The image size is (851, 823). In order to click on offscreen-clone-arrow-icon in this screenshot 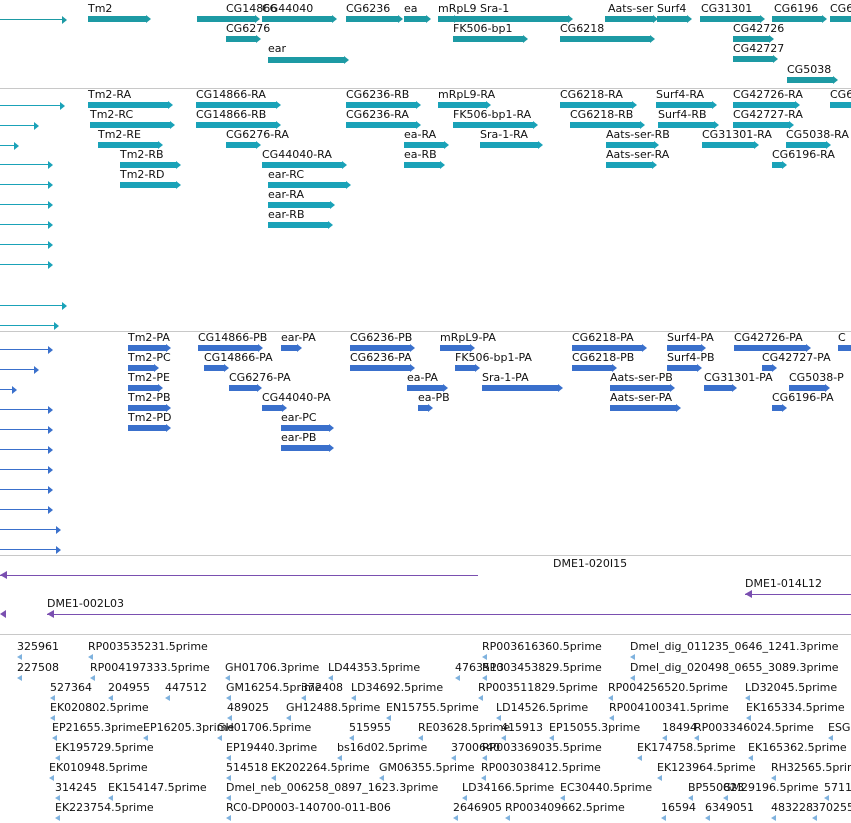, I will do `click(3, 614)`.